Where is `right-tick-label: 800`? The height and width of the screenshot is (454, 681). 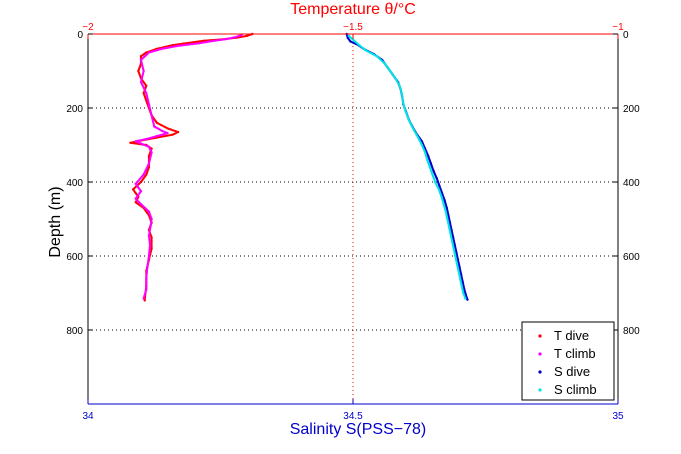
right-tick-label: 800 is located at coordinates (631, 331).